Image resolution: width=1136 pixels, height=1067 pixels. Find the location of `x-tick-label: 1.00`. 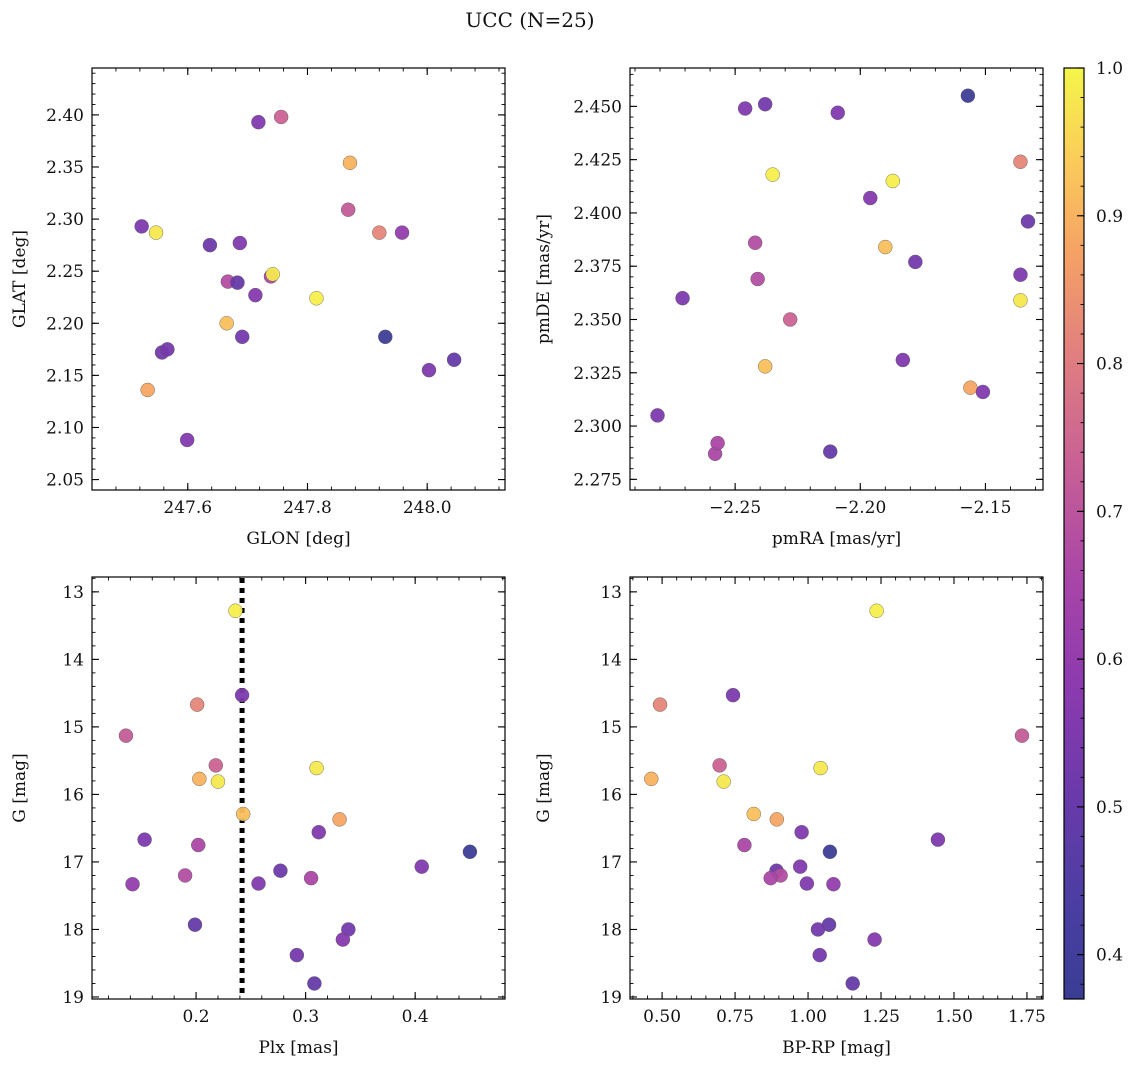

x-tick-label: 1.00 is located at coordinates (808, 1017).